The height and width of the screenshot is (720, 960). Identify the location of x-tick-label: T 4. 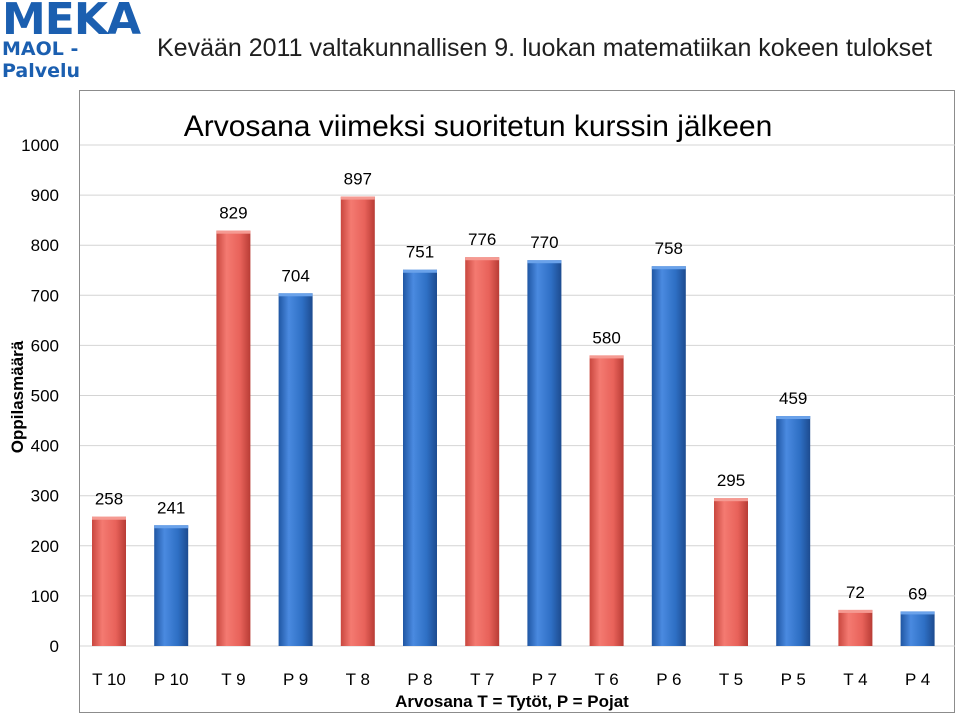
(855, 679).